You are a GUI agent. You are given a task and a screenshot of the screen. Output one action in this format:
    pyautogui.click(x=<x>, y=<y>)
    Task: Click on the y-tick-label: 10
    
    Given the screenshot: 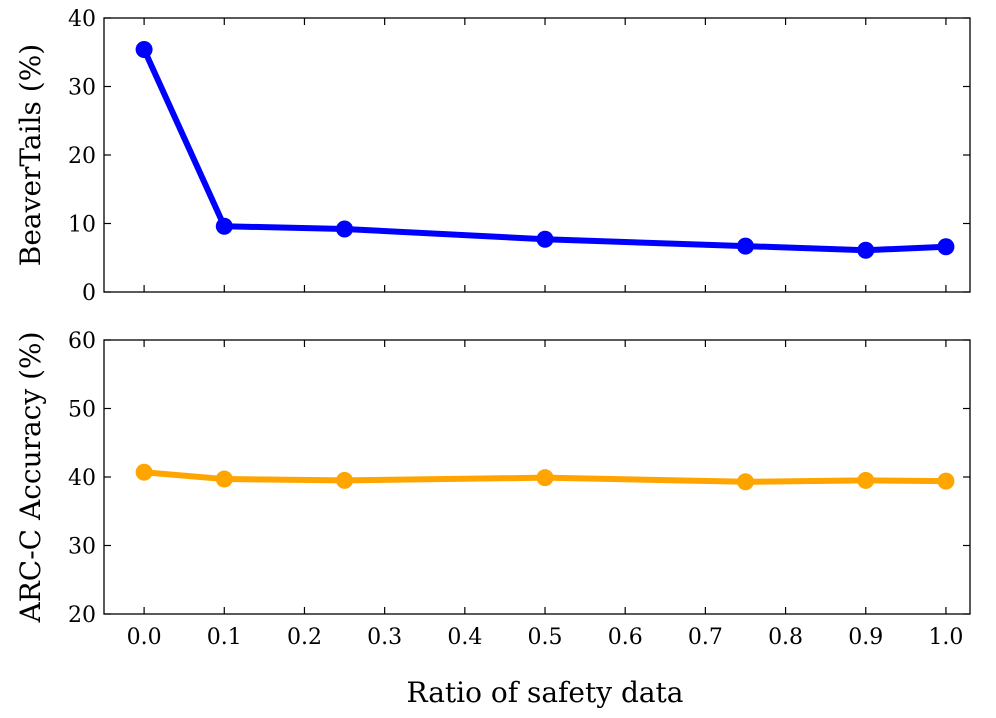 What is the action you would take?
    pyautogui.click(x=82, y=225)
    